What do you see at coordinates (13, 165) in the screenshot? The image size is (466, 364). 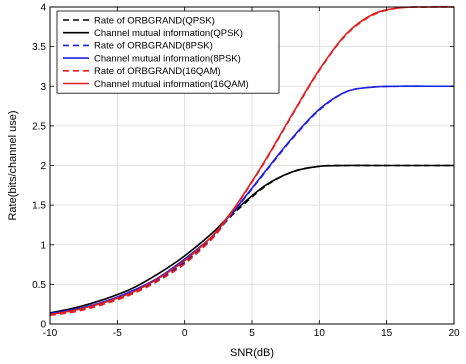 I see `y-axis-label: Rate(bits/channel use)` at bounding box center [13, 165].